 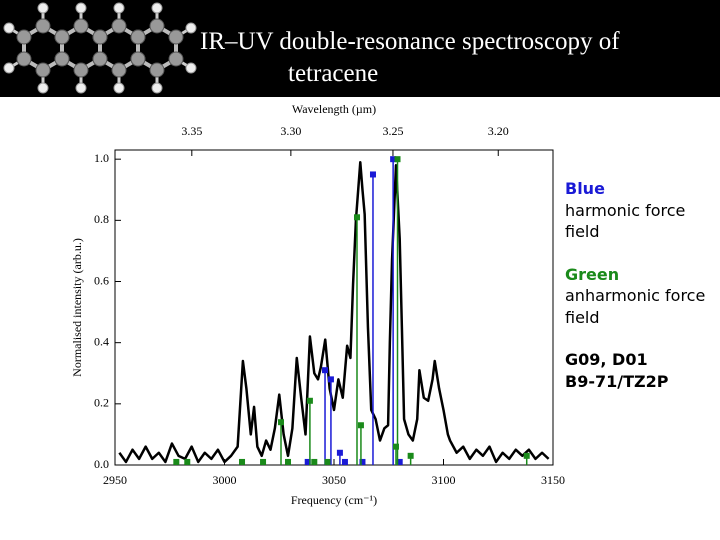 I want to click on x-tick-label: 3000, so click(x=225, y=480).